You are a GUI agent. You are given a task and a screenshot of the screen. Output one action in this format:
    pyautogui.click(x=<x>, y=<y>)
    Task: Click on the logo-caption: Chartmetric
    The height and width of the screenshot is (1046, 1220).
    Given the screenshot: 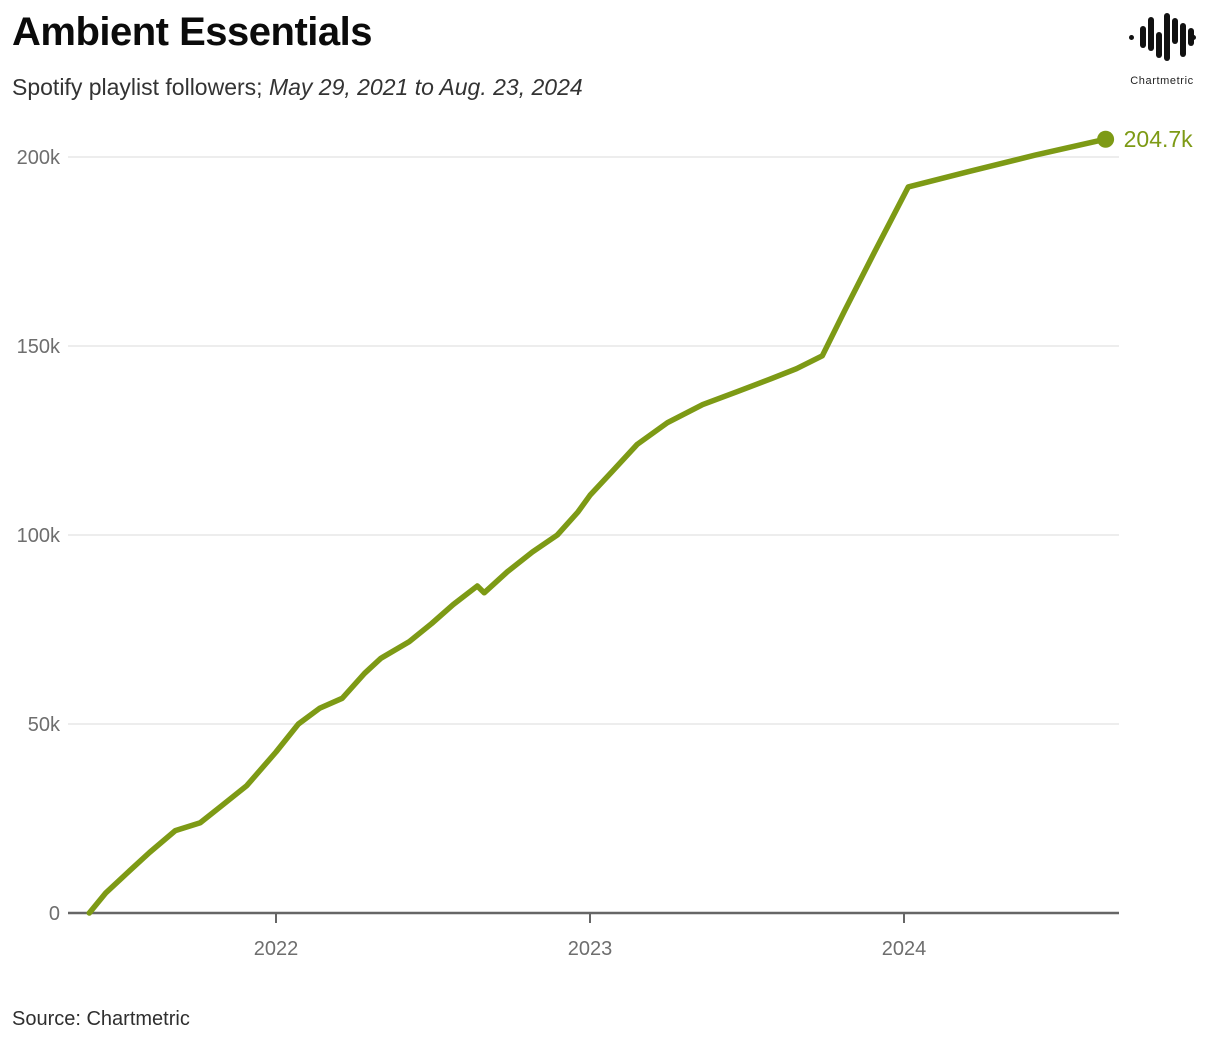 What is the action you would take?
    pyautogui.click(x=1162, y=81)
    